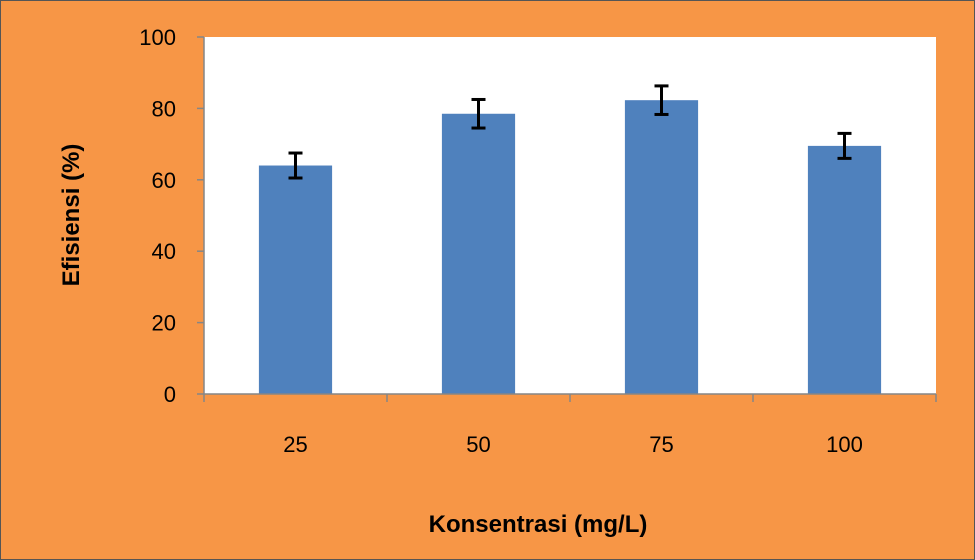  I want to click on x-tick-label: 100, so click(844, 444).